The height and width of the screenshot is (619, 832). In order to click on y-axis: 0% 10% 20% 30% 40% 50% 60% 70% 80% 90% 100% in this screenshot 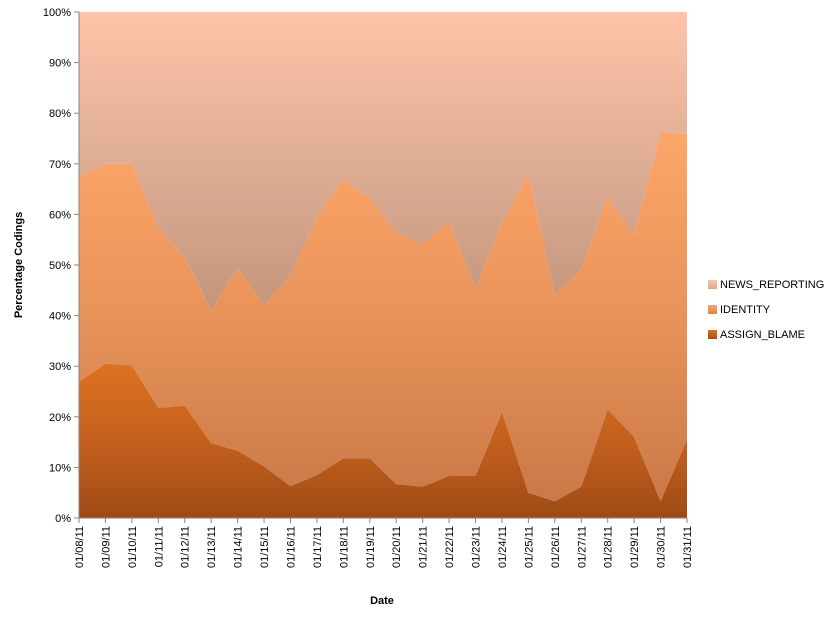, I will do `click(61, 266)`.